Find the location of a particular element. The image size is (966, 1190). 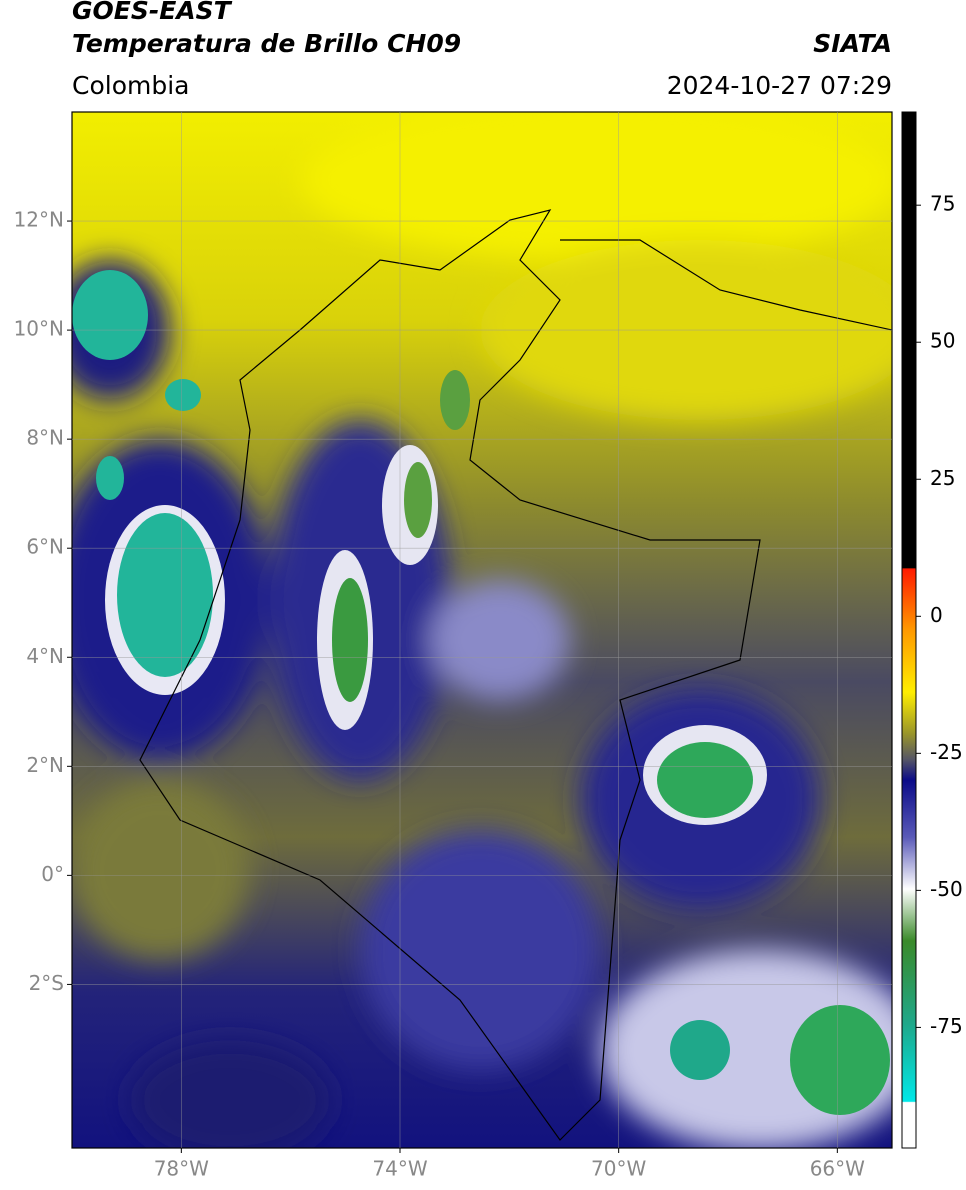

timestamp: 2024-10-27 07:29 is located at coordinates (779, 85).